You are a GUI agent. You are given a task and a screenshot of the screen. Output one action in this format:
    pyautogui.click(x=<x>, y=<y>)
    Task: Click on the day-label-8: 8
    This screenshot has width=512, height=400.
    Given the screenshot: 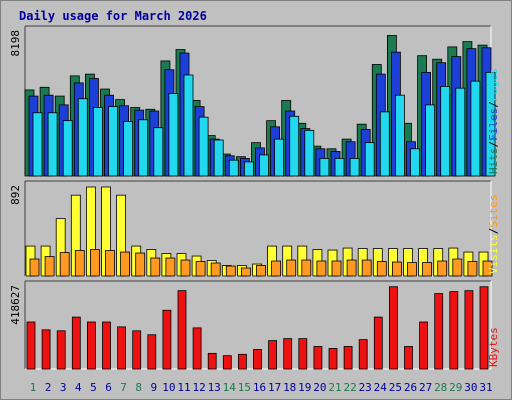 What is the action you would take?
    pyautogui.click(x=138, y=387)
    